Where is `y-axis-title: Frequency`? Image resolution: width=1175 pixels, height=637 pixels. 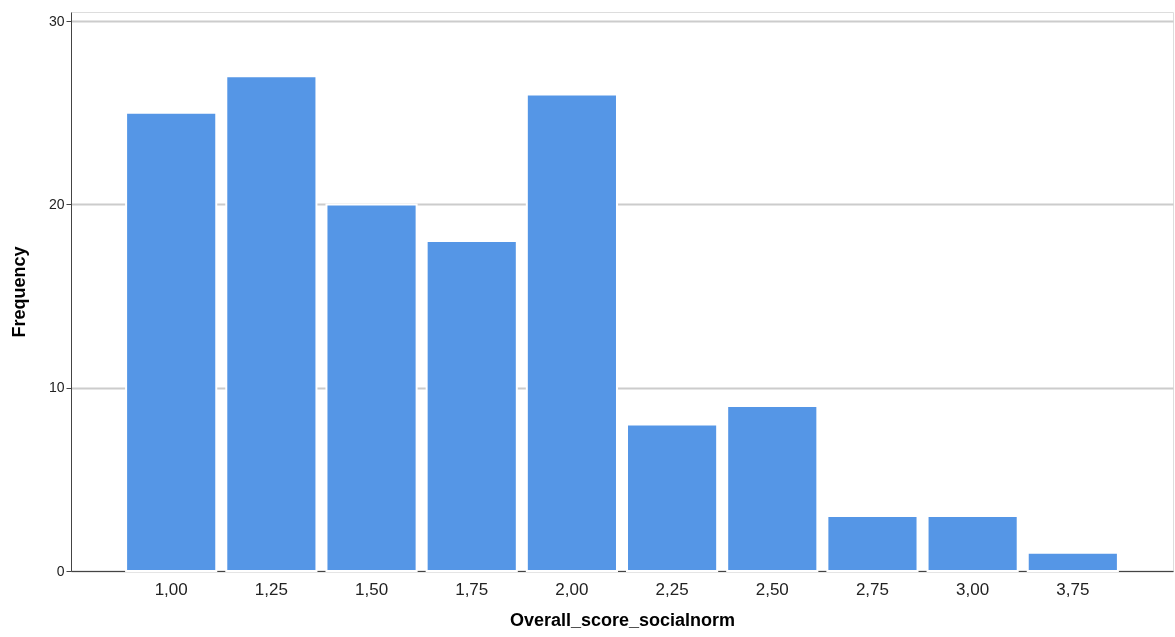
y-axis-title: Frequency is located at coordinates (18, 292).